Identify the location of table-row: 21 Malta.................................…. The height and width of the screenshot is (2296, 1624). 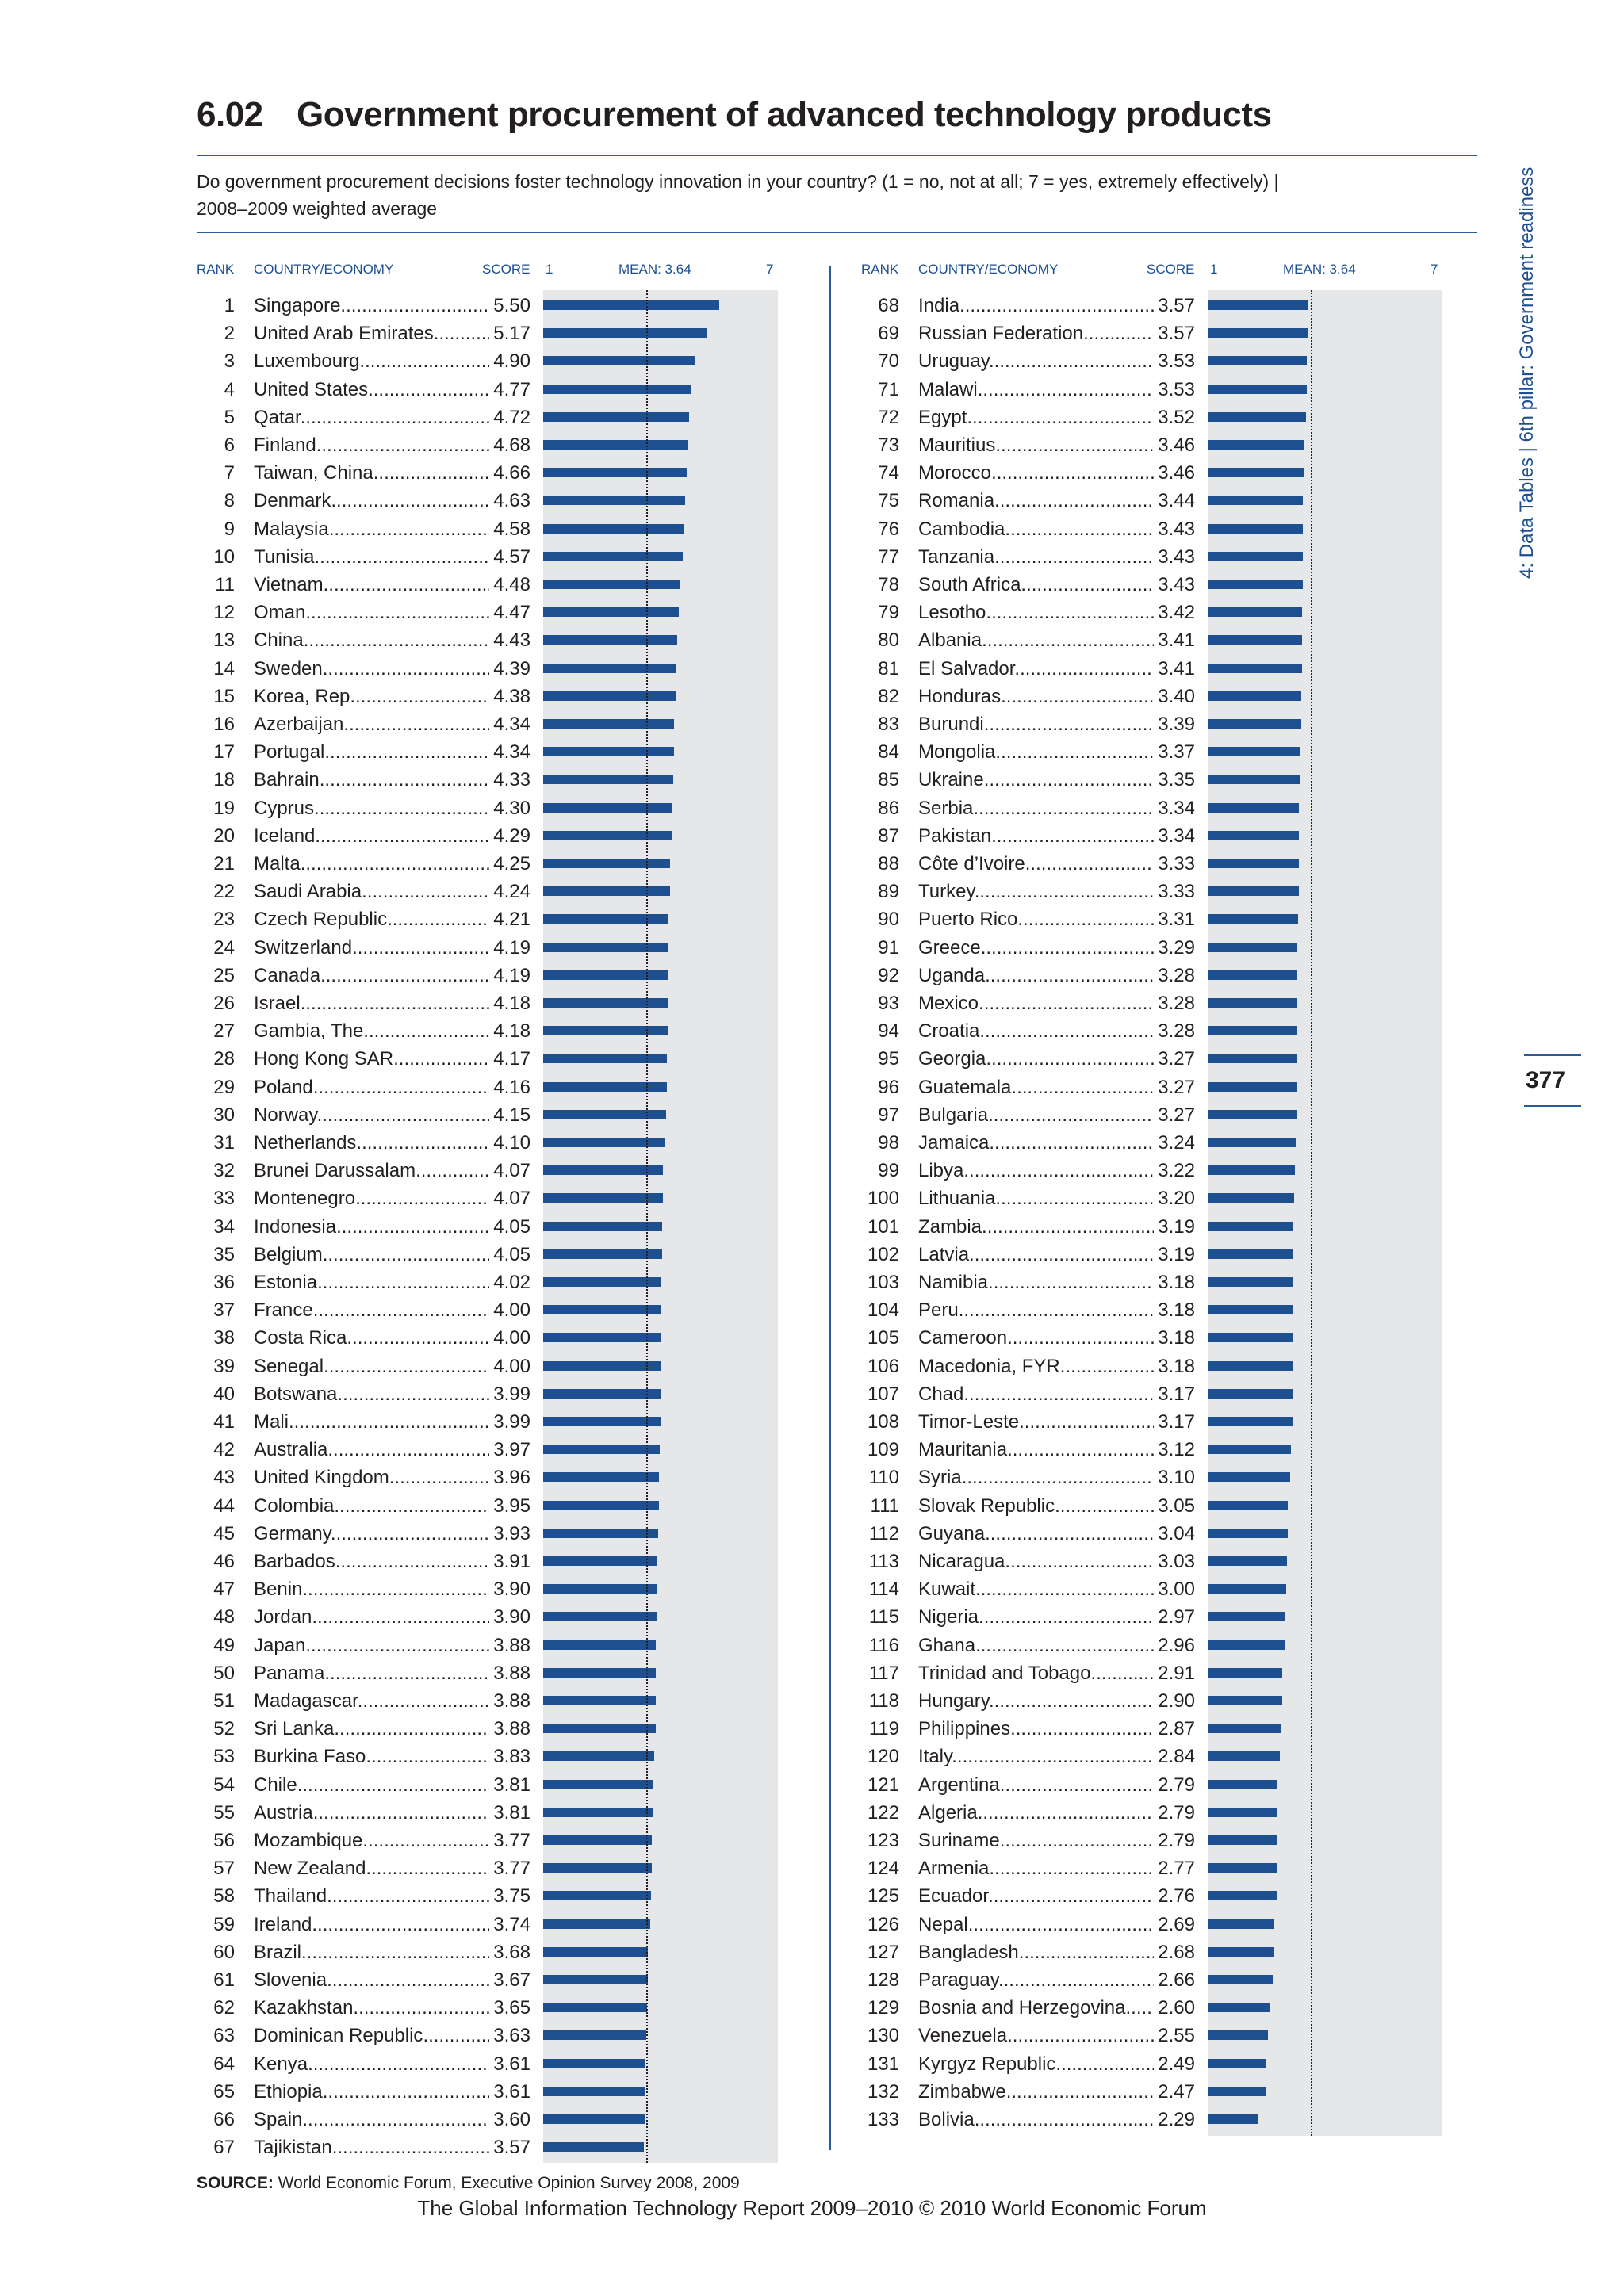
(396, 864).